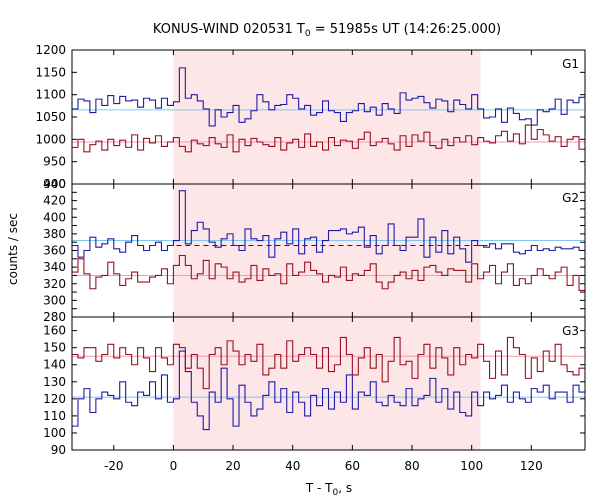 The height and width of the screenshot is (500, 600). What do you see at coordinates (54, 365) in the screenshot?
I see `y-tick-label: 140` at bounding box center [54, 365].